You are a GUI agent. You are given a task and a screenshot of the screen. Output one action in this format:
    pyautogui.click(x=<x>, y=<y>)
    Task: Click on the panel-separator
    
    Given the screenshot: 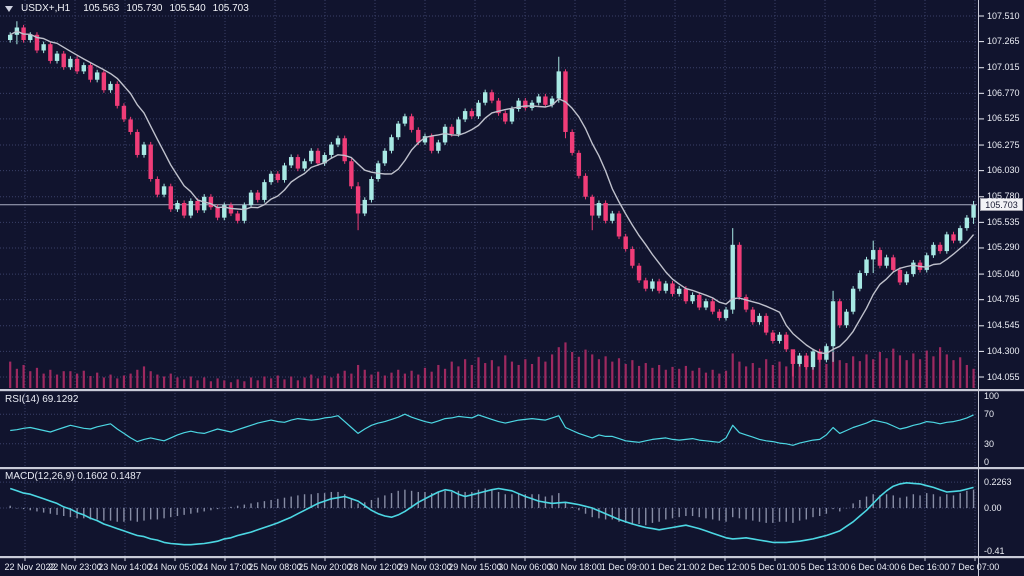 What is the action you would take?
    pyautogui.click(x=512, y=390)
    